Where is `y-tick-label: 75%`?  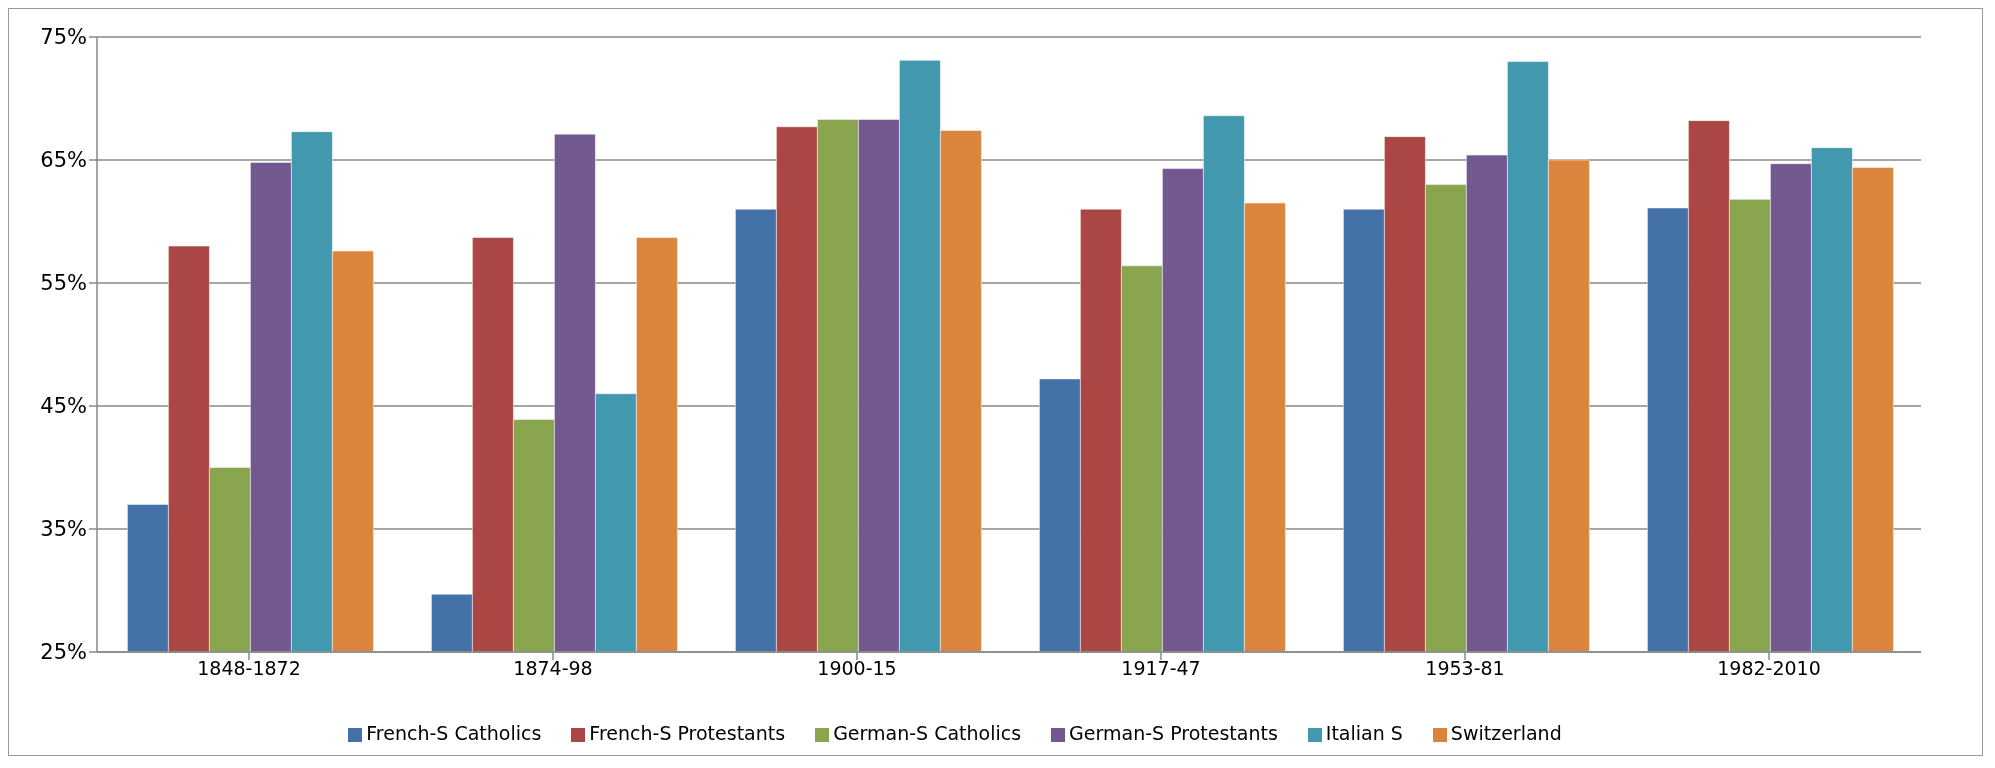 y-tick-label: 75% is located at coordinates (63, 37).